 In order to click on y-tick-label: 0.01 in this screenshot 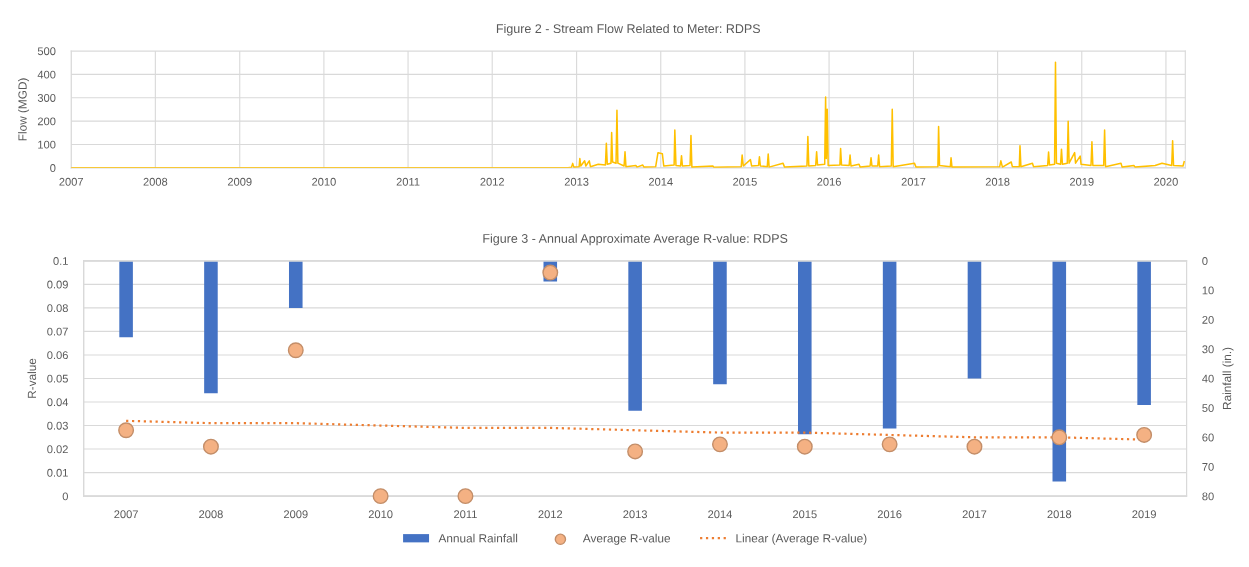, I will do `click(57, 472)`.